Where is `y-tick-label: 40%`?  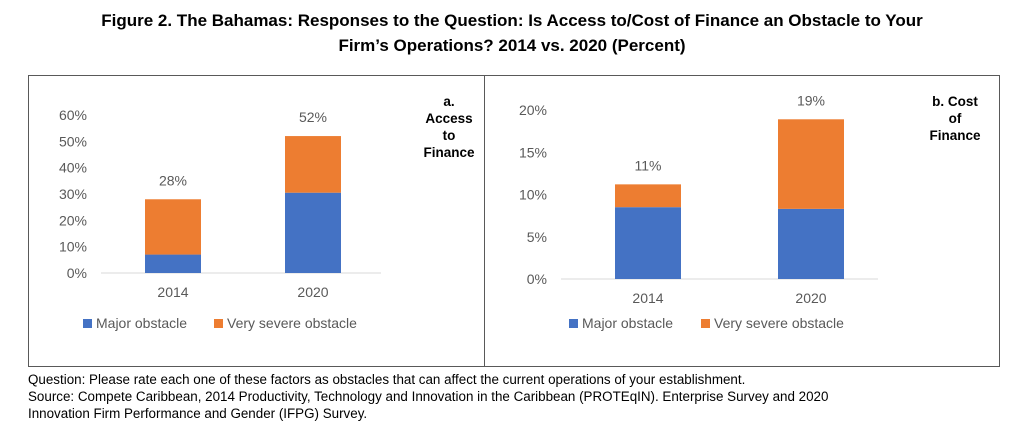
y-tick-label: 40% is located at coordinates (73, 168).